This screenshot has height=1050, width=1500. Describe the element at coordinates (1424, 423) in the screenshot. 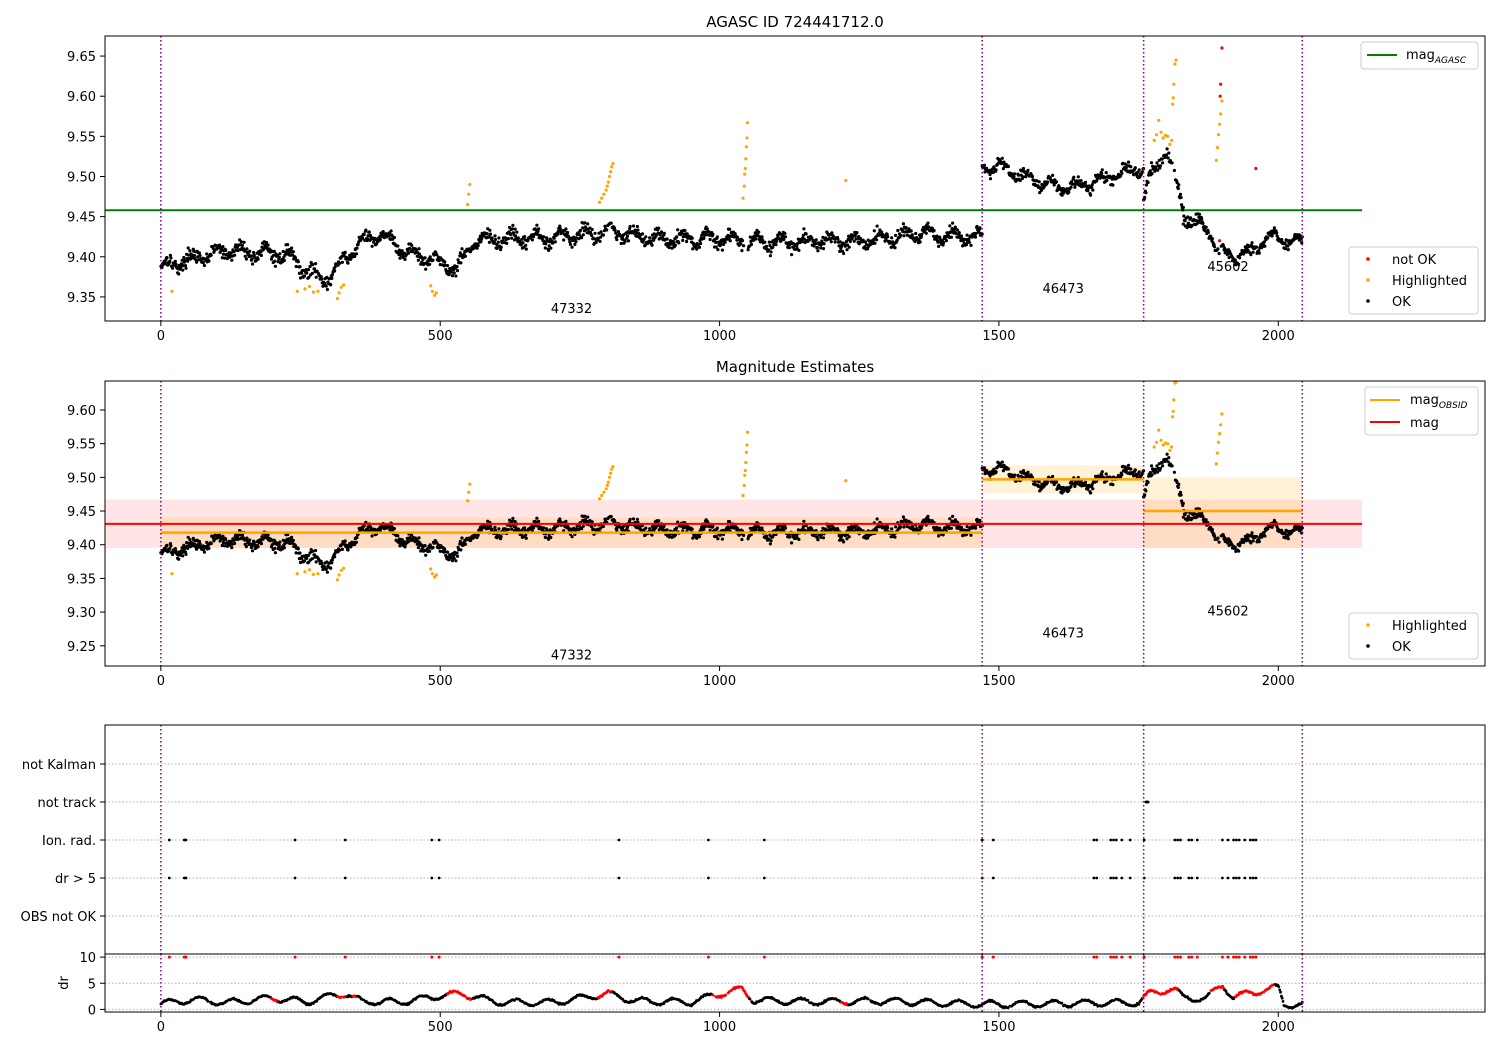

I see `legend-label-mag-total: mag` at that location.